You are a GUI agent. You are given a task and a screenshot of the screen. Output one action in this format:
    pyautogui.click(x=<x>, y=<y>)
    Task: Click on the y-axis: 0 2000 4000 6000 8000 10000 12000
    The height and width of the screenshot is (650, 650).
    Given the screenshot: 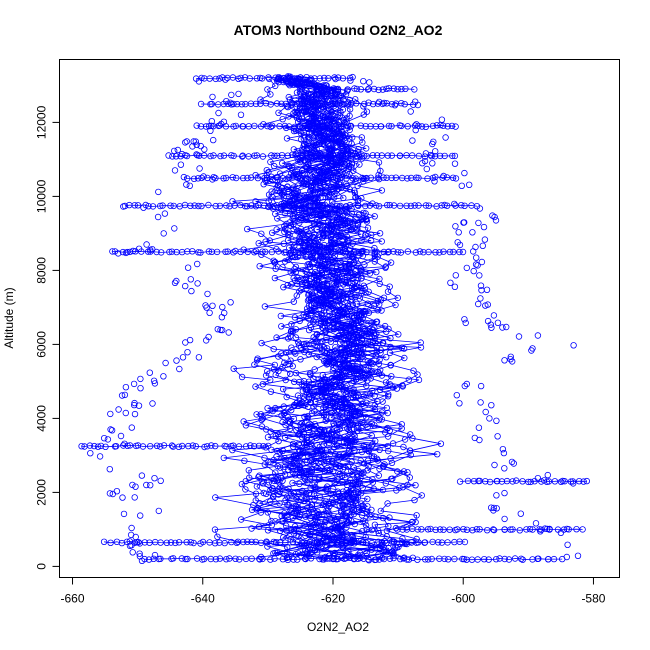 What is the action you would take?
    pyautogui.click(x=47, y=337)
    